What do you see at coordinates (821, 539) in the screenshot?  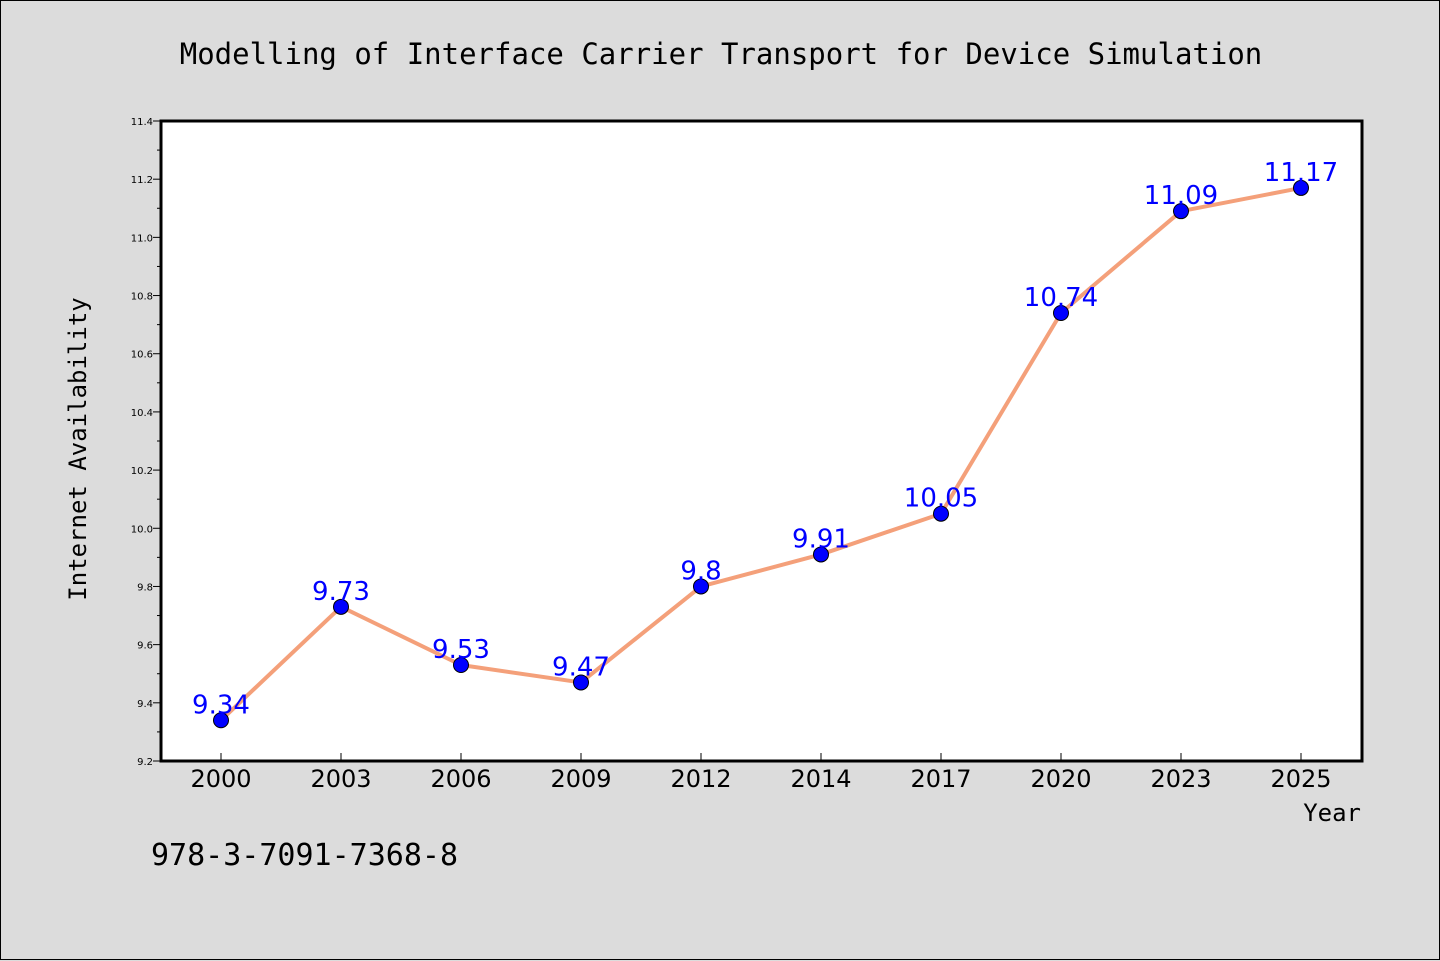 I see `data-label: 9.91` at bounding box center [821, 539].